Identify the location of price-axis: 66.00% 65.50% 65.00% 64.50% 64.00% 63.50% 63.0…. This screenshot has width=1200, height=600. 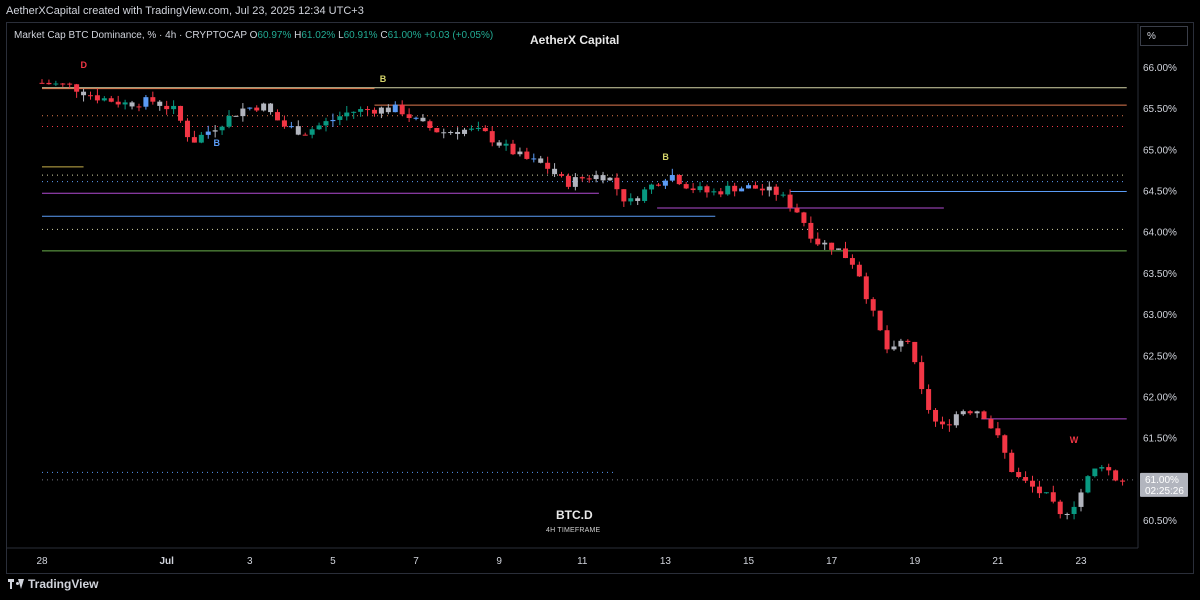
(1157, 286).